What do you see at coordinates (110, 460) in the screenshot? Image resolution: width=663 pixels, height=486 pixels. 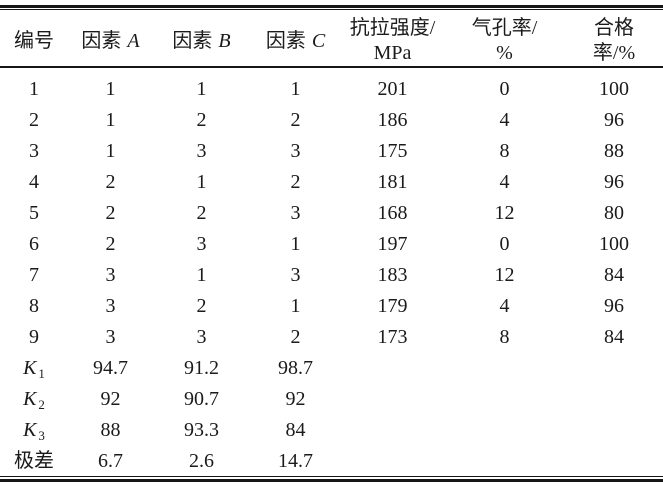 I see `table-cell: 6.7` at bounding box center [110, 460].